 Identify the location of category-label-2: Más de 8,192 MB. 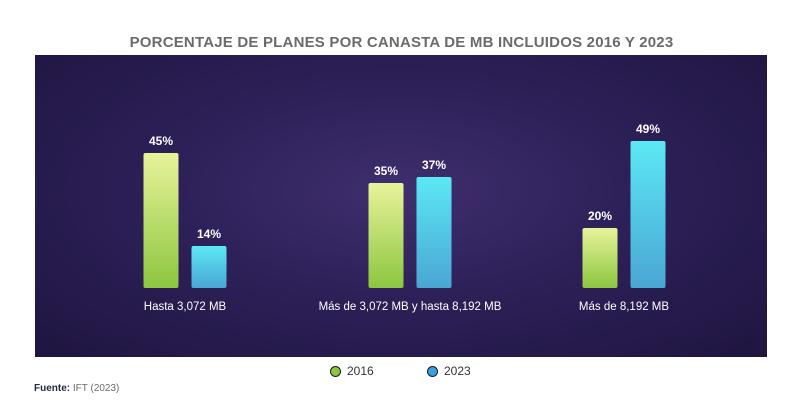
(624, 307).